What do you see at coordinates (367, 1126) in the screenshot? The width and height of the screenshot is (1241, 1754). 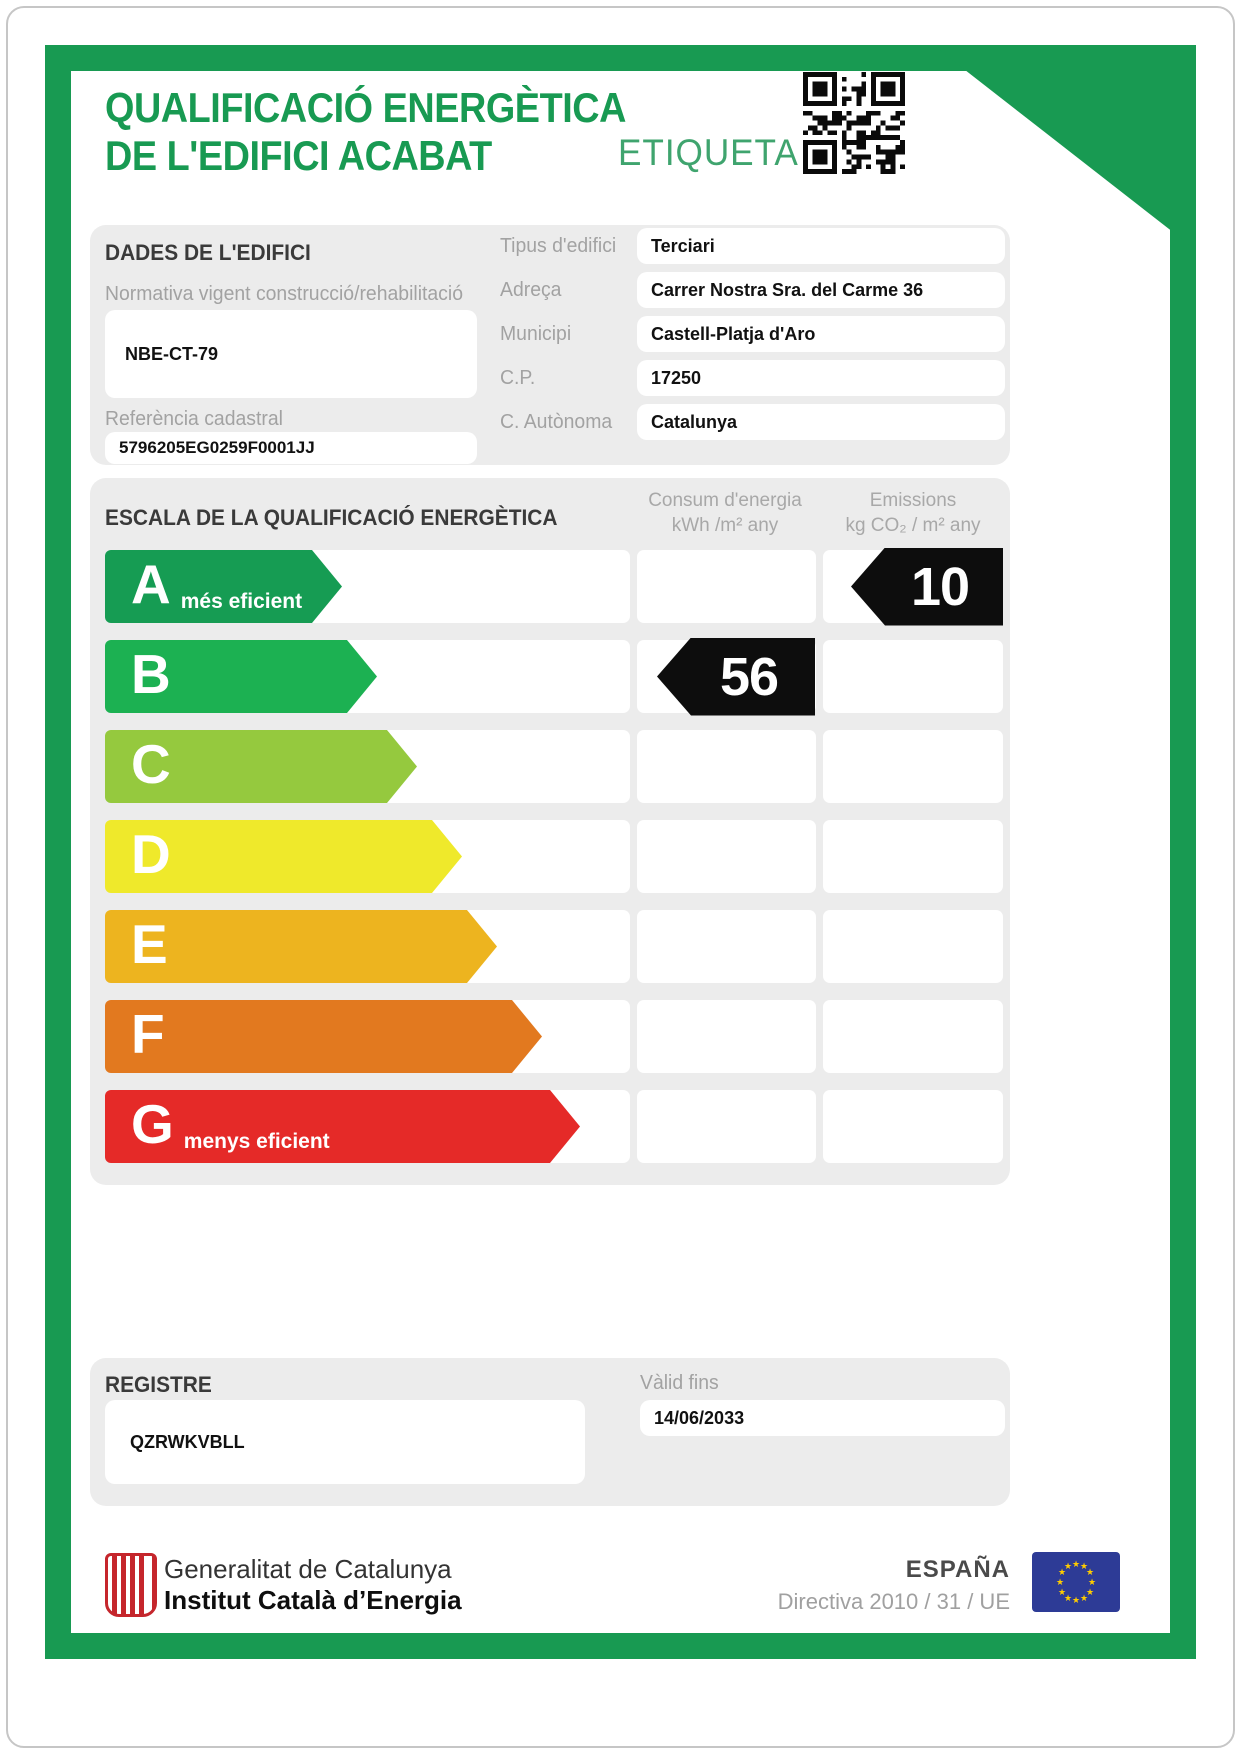 I see `rating-track-g: G menys eficient` at bounding box center [367, 1126].